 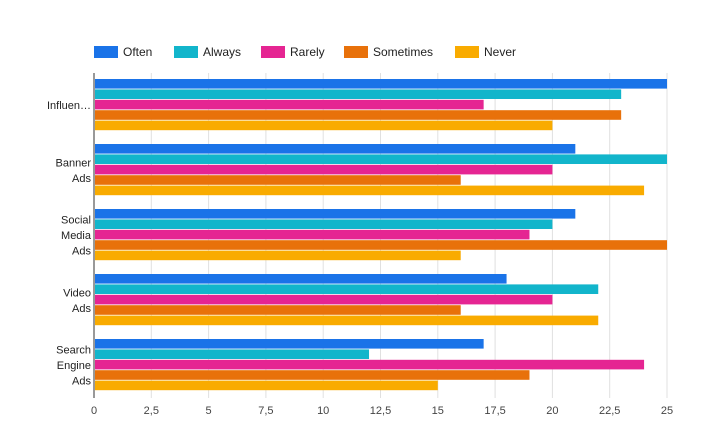 What do you see at coordinates (76, 236) in the screenshot?
I see `category-label: Media` at bounding box center [76, 236].